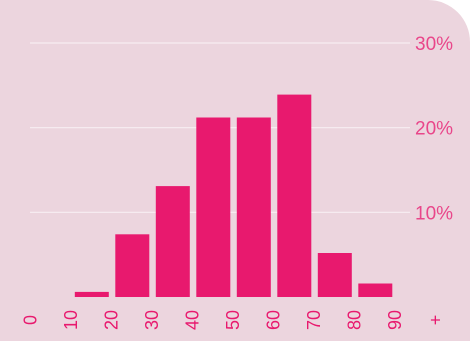 This screenshot has height=341, width=470. Describe the element at coordinates (354, 320) in the screenshot. I see `x-tick-label: 80` at that location.